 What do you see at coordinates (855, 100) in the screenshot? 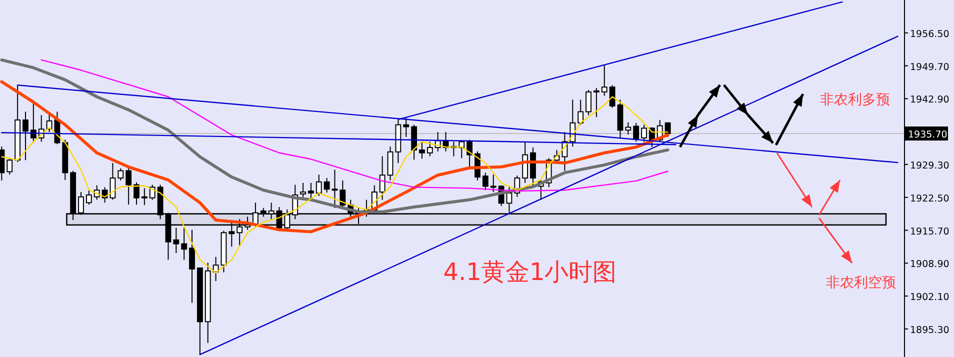
I see `annotation: 非农利多预` at bounding box center [855, 100].